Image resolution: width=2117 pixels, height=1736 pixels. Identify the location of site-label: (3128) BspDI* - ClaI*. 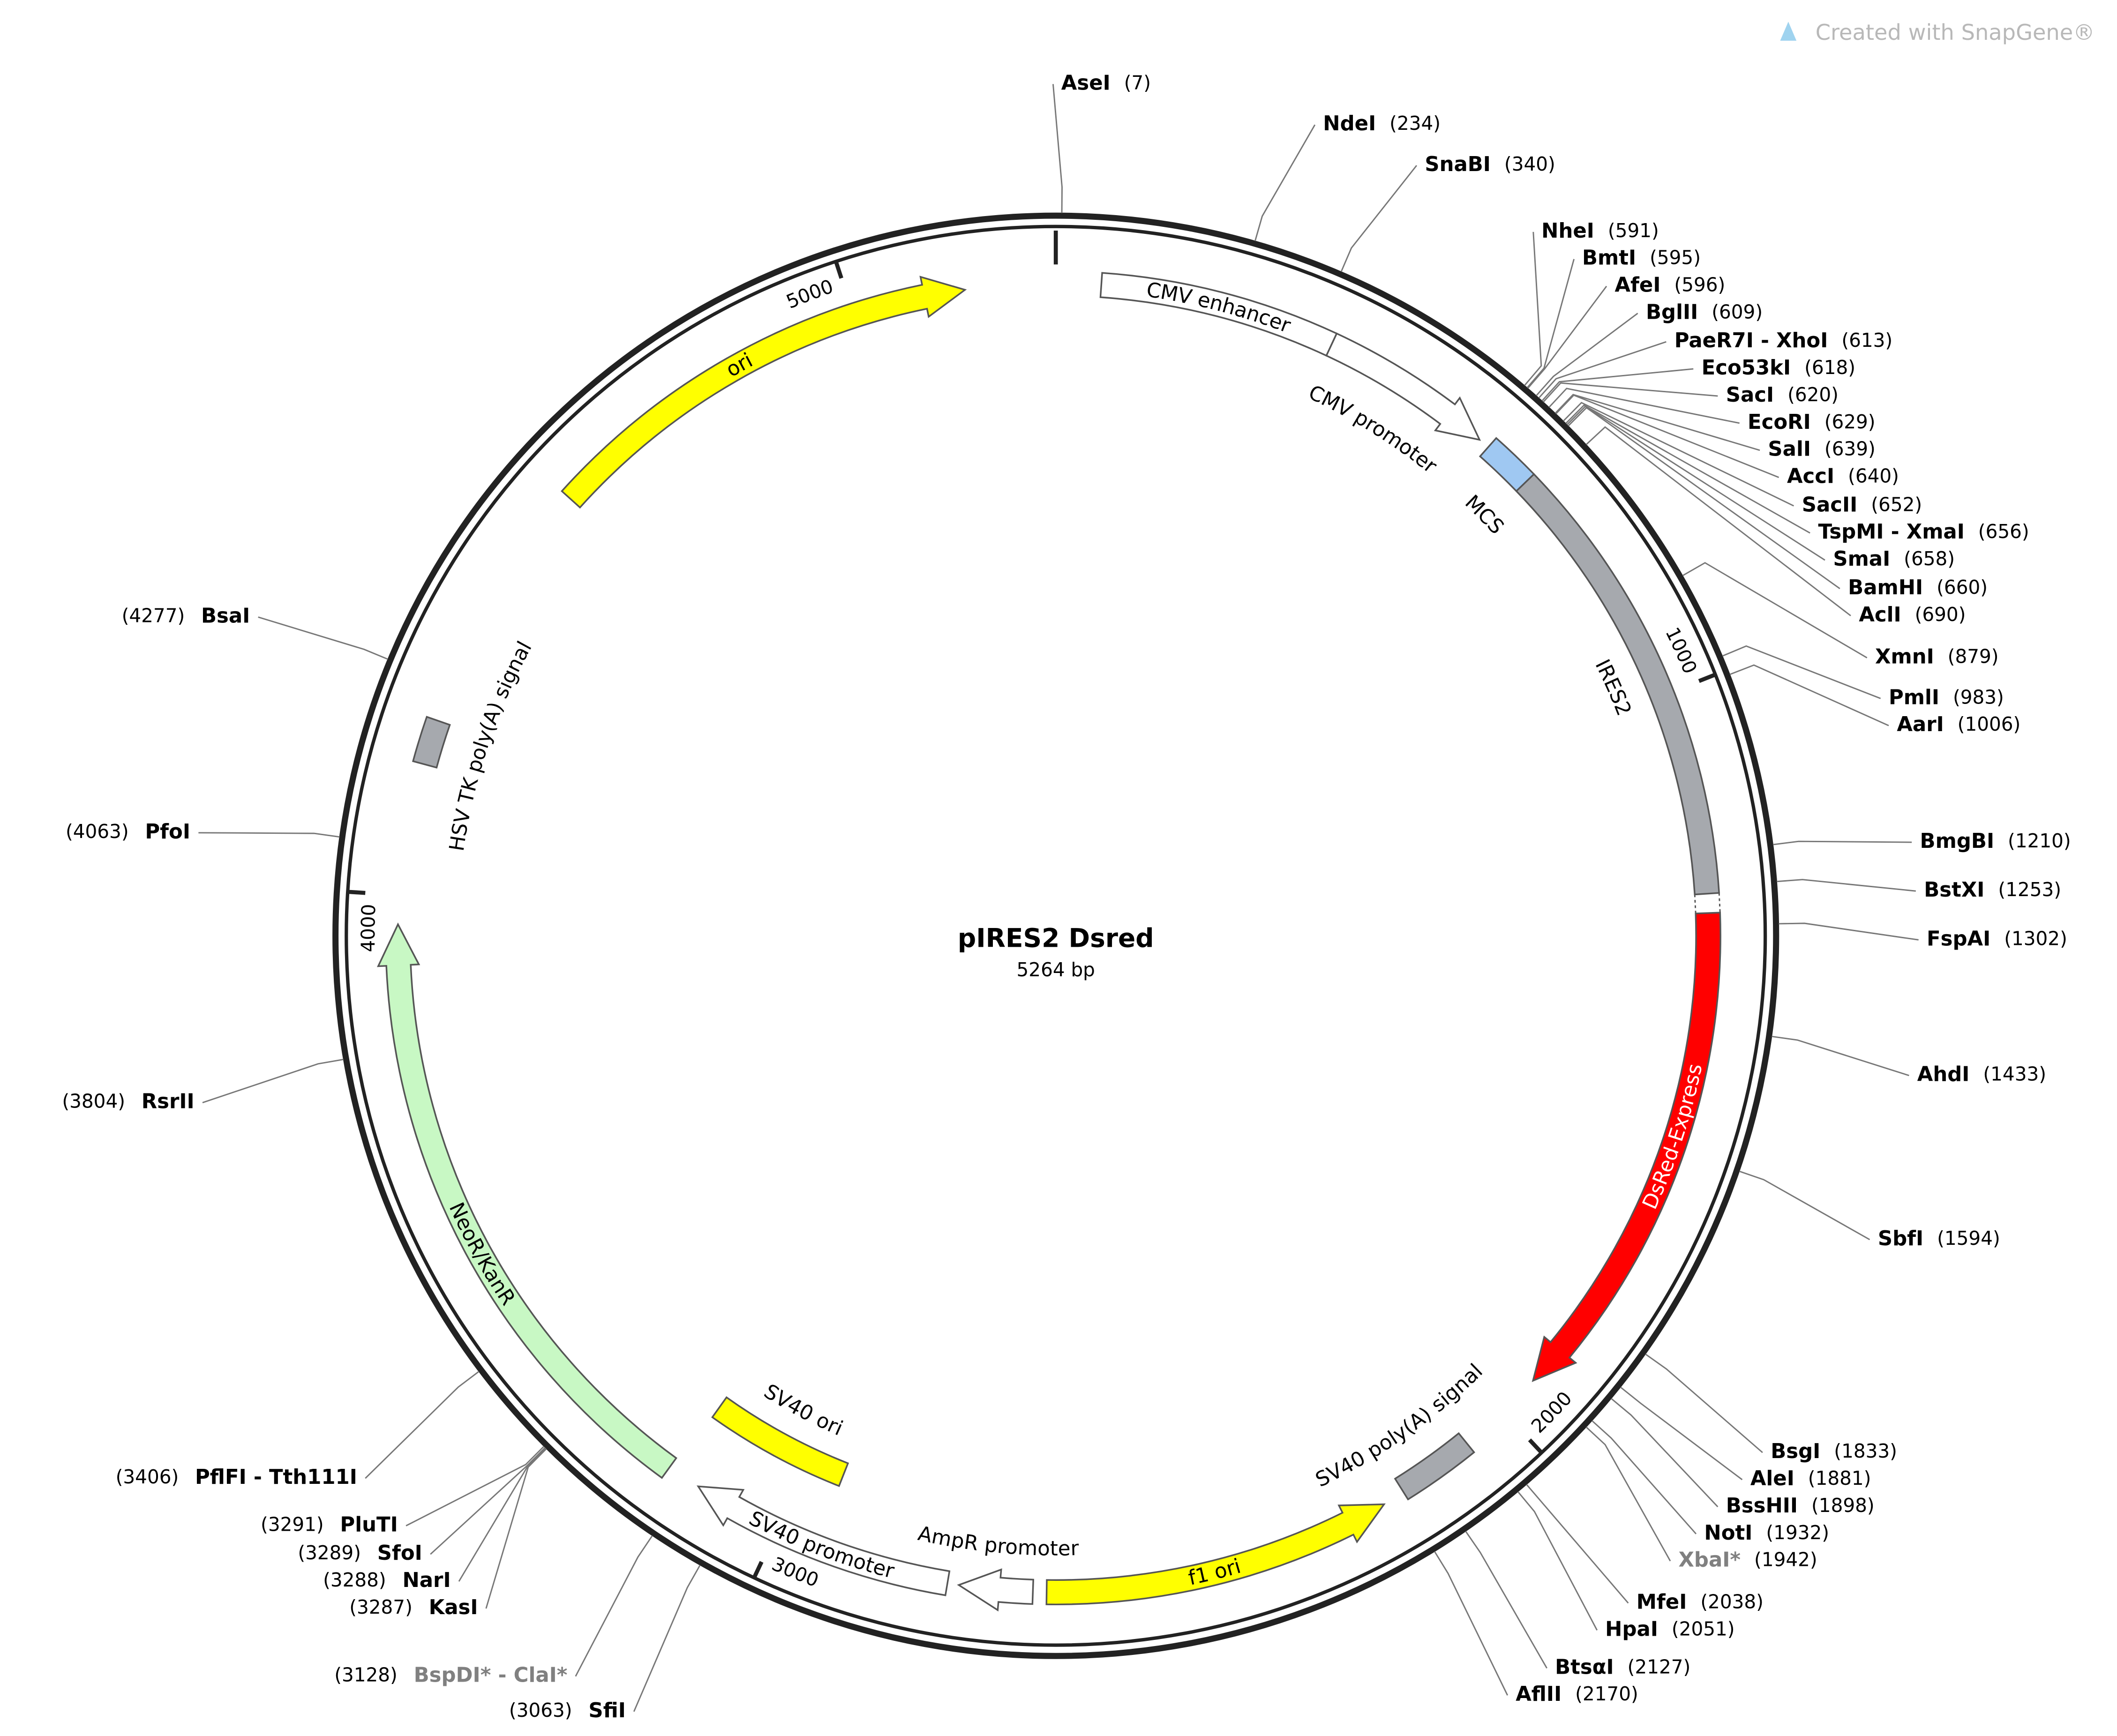
(450, 1675).